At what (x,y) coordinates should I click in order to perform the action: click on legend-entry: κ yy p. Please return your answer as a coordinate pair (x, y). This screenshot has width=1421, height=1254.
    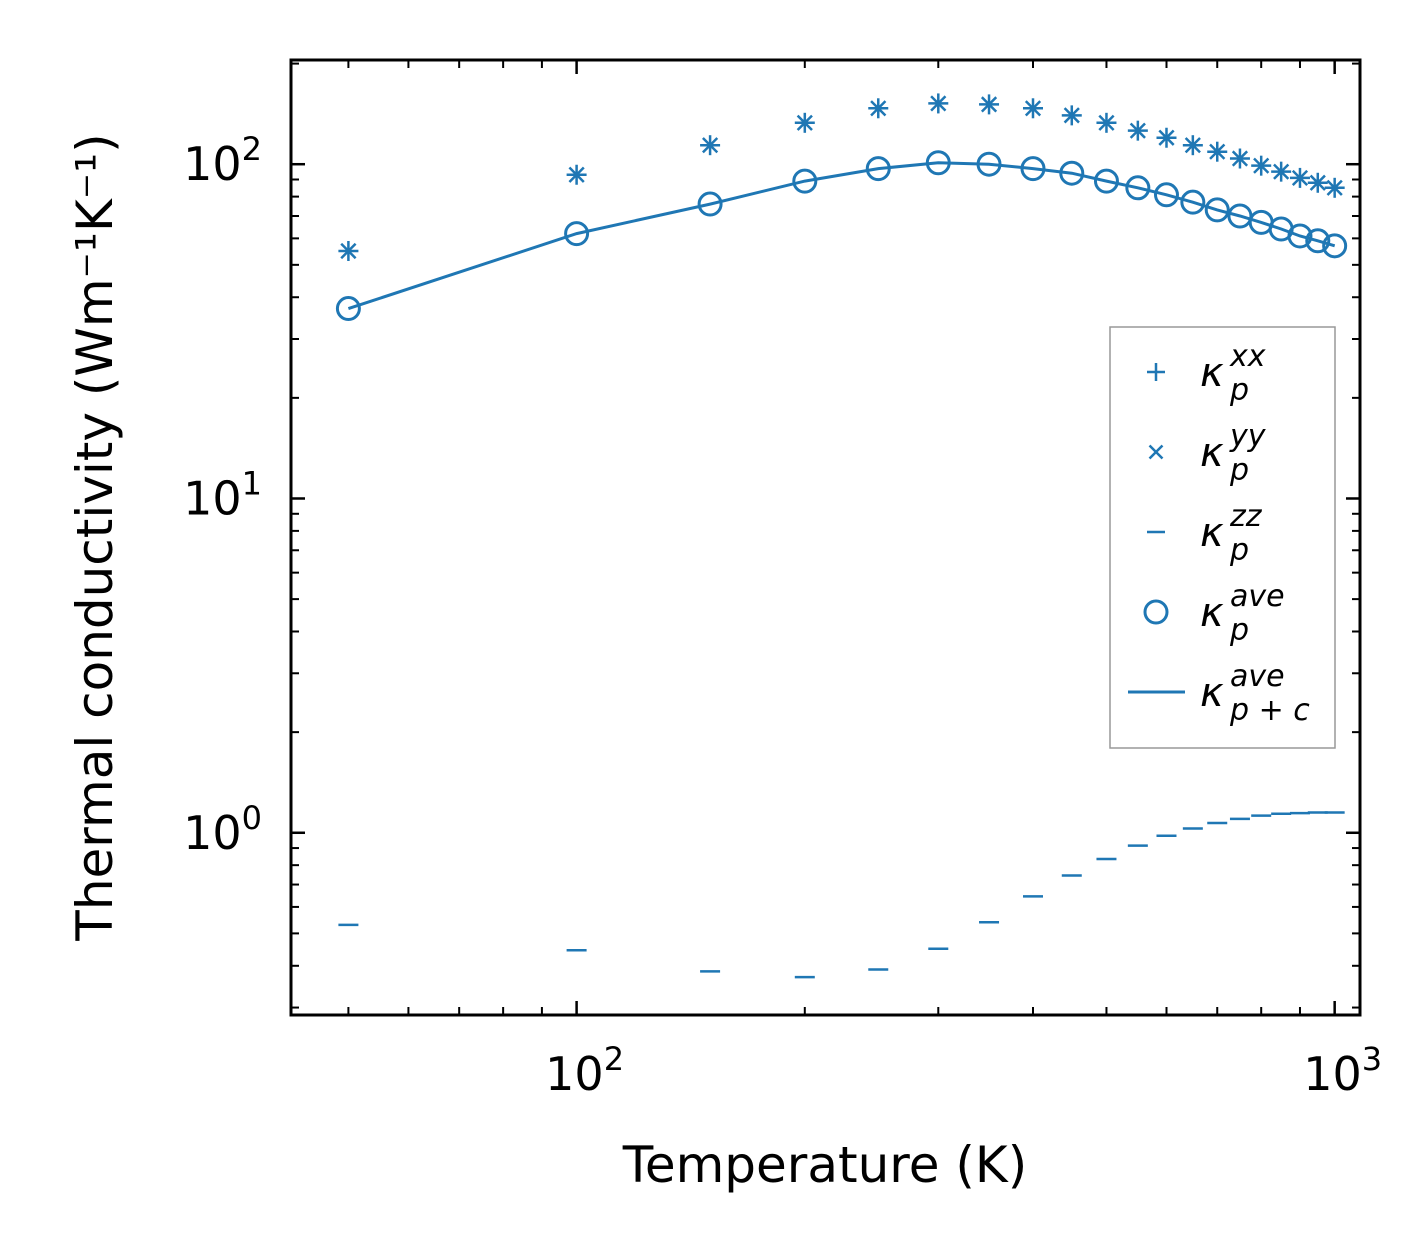
    Looking at the image, I should click on (1207, 453).